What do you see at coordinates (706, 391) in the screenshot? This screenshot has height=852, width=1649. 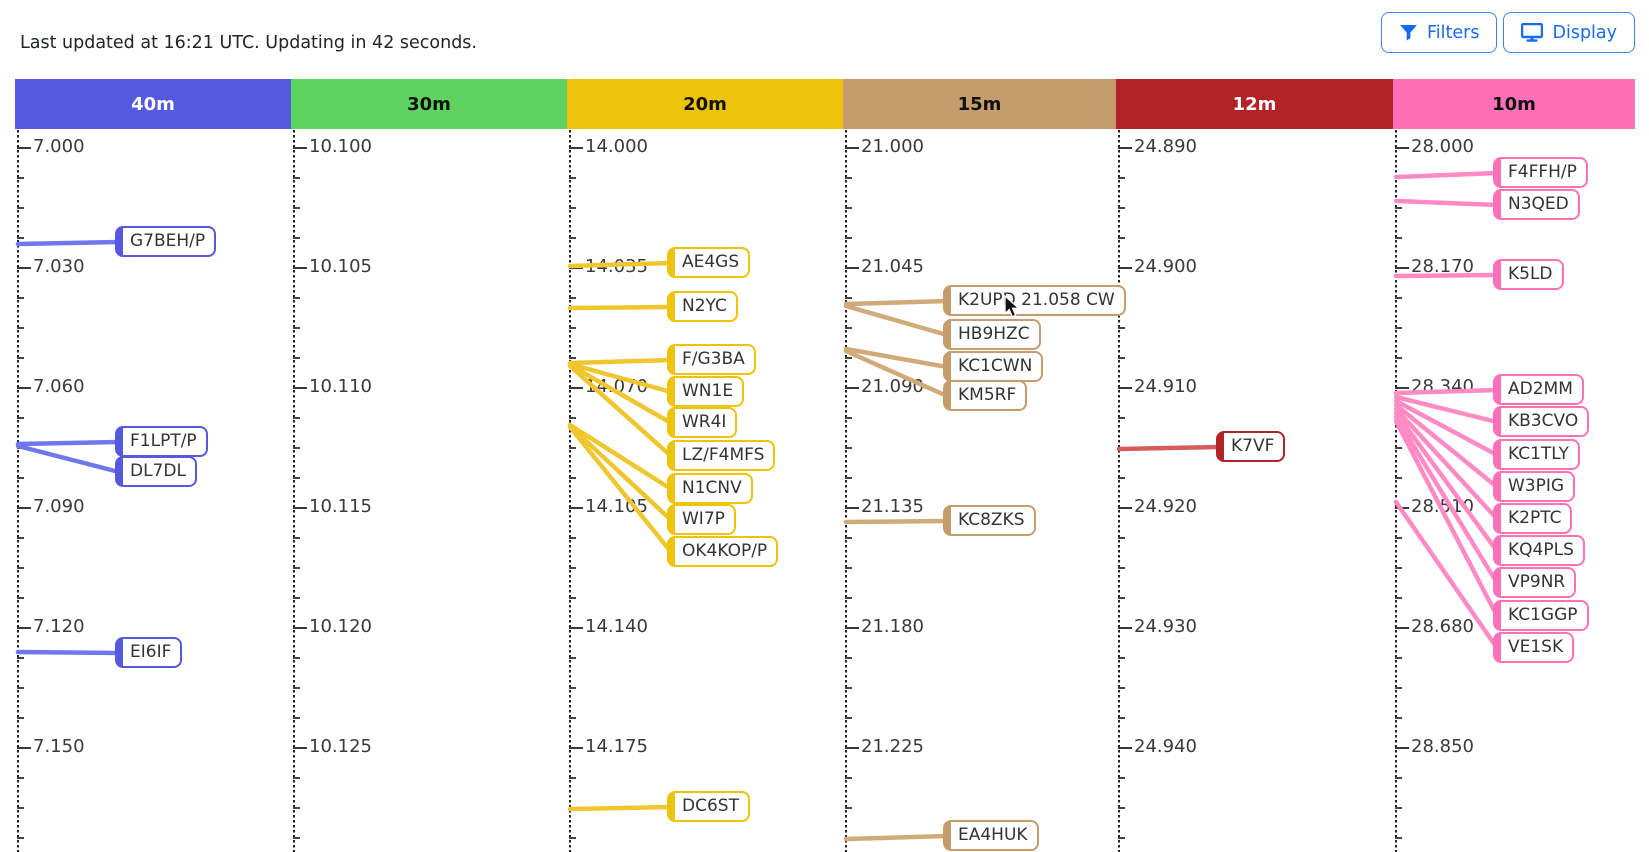 I see `spot-label: WN1E` at bounding box center [706, 391].